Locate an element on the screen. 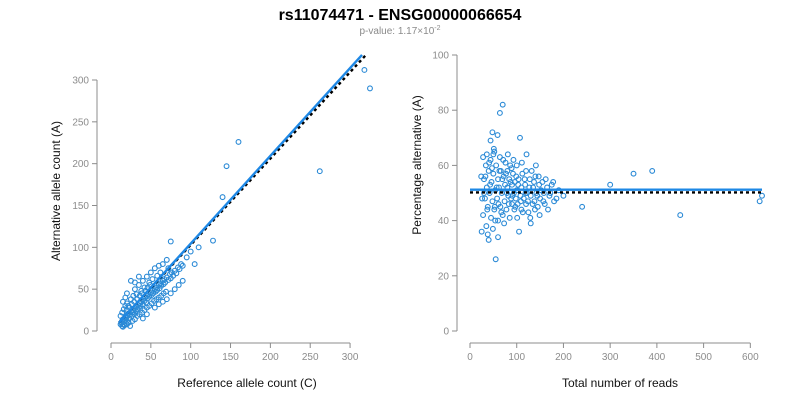 Image resolution: width=800 pixels, height=400 pixels. pvalue-prefix: p-value: 1.17×10 is located at coordinates (396, 31).